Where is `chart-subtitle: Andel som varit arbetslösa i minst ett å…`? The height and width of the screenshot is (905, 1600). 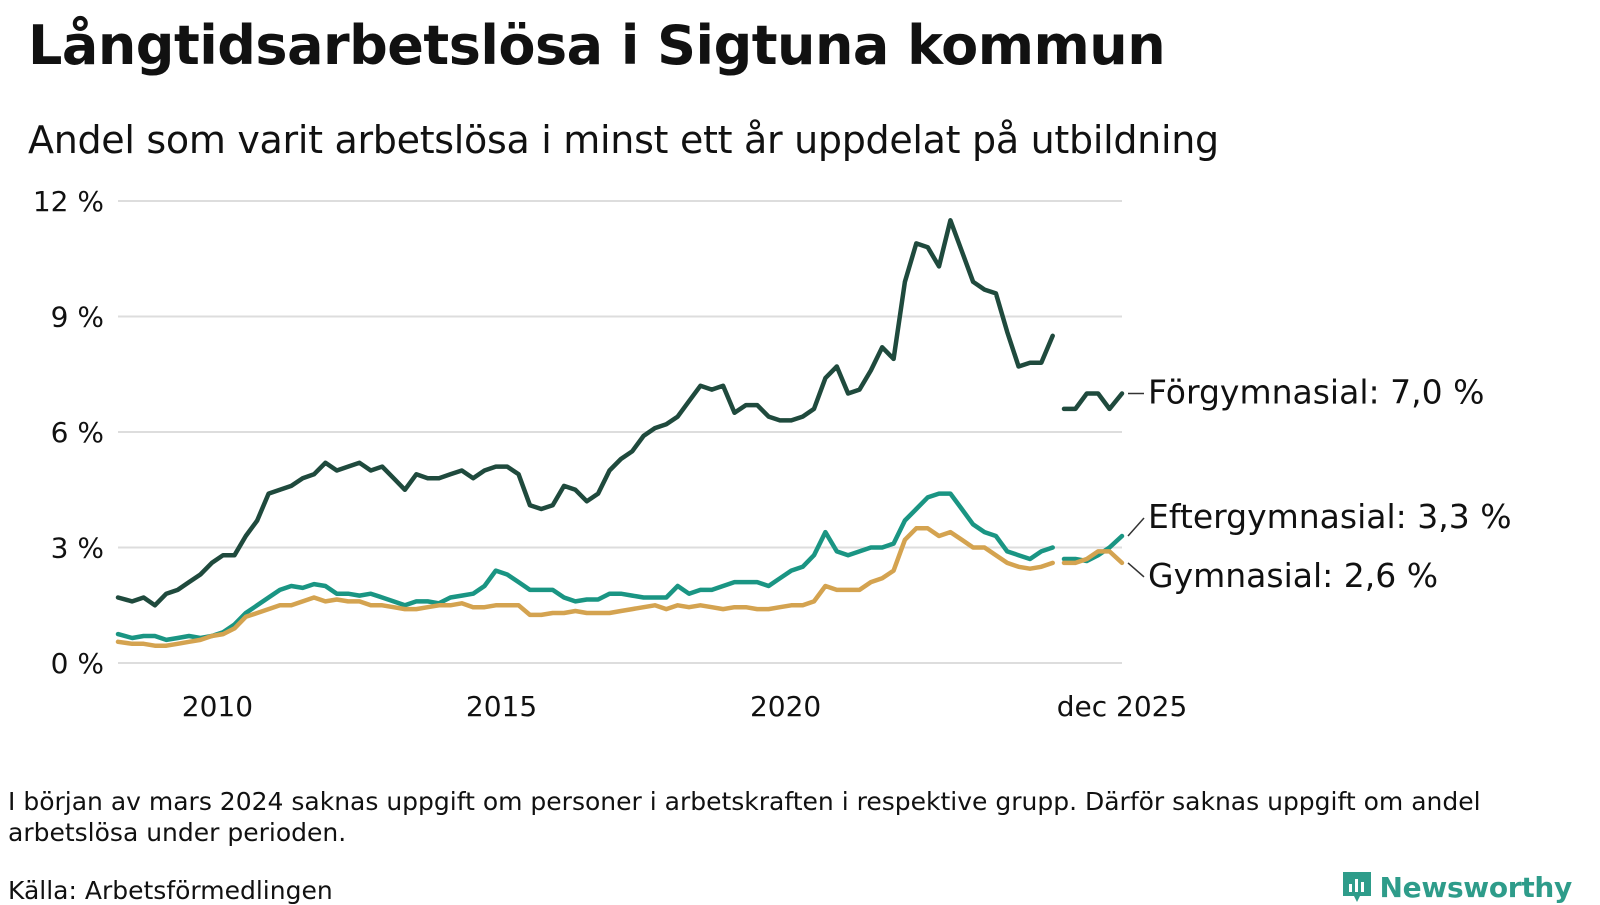
chart-subtitle: Andel som varit arbetslösa i minst ett å… is located at coordinates (623, 140).